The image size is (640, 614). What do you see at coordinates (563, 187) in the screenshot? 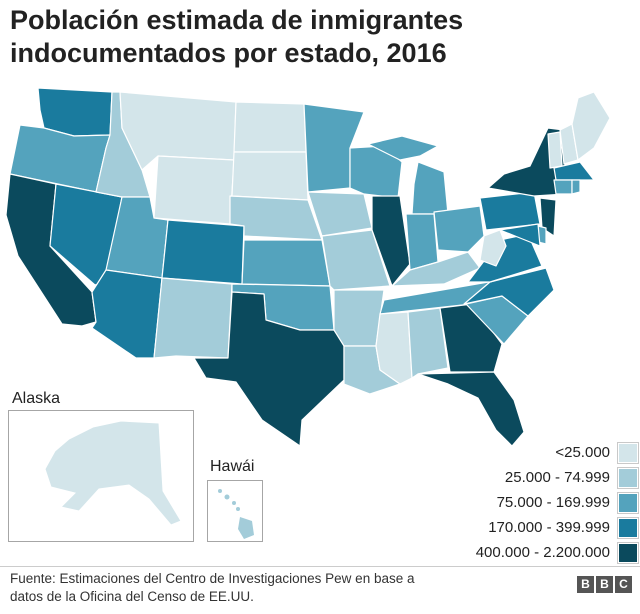
I see `state-ct` at bounding box center [563, 187].